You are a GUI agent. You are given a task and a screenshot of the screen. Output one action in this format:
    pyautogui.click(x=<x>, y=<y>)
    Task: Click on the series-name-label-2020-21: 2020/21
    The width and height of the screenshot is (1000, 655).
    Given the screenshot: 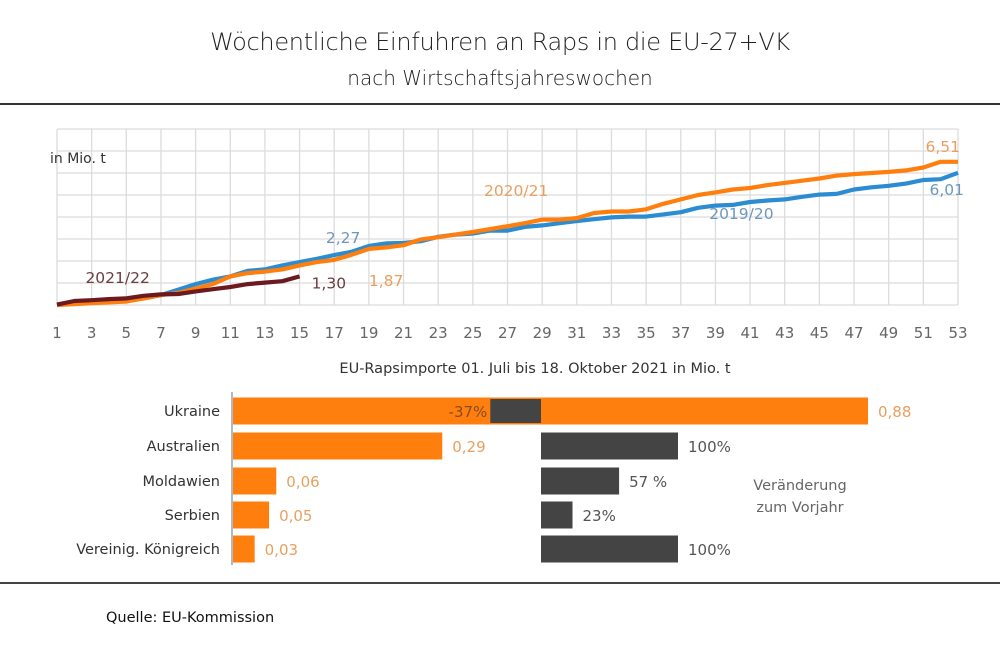 What is the action you would take?
    pyautogui.click(x=516, y=191)
    